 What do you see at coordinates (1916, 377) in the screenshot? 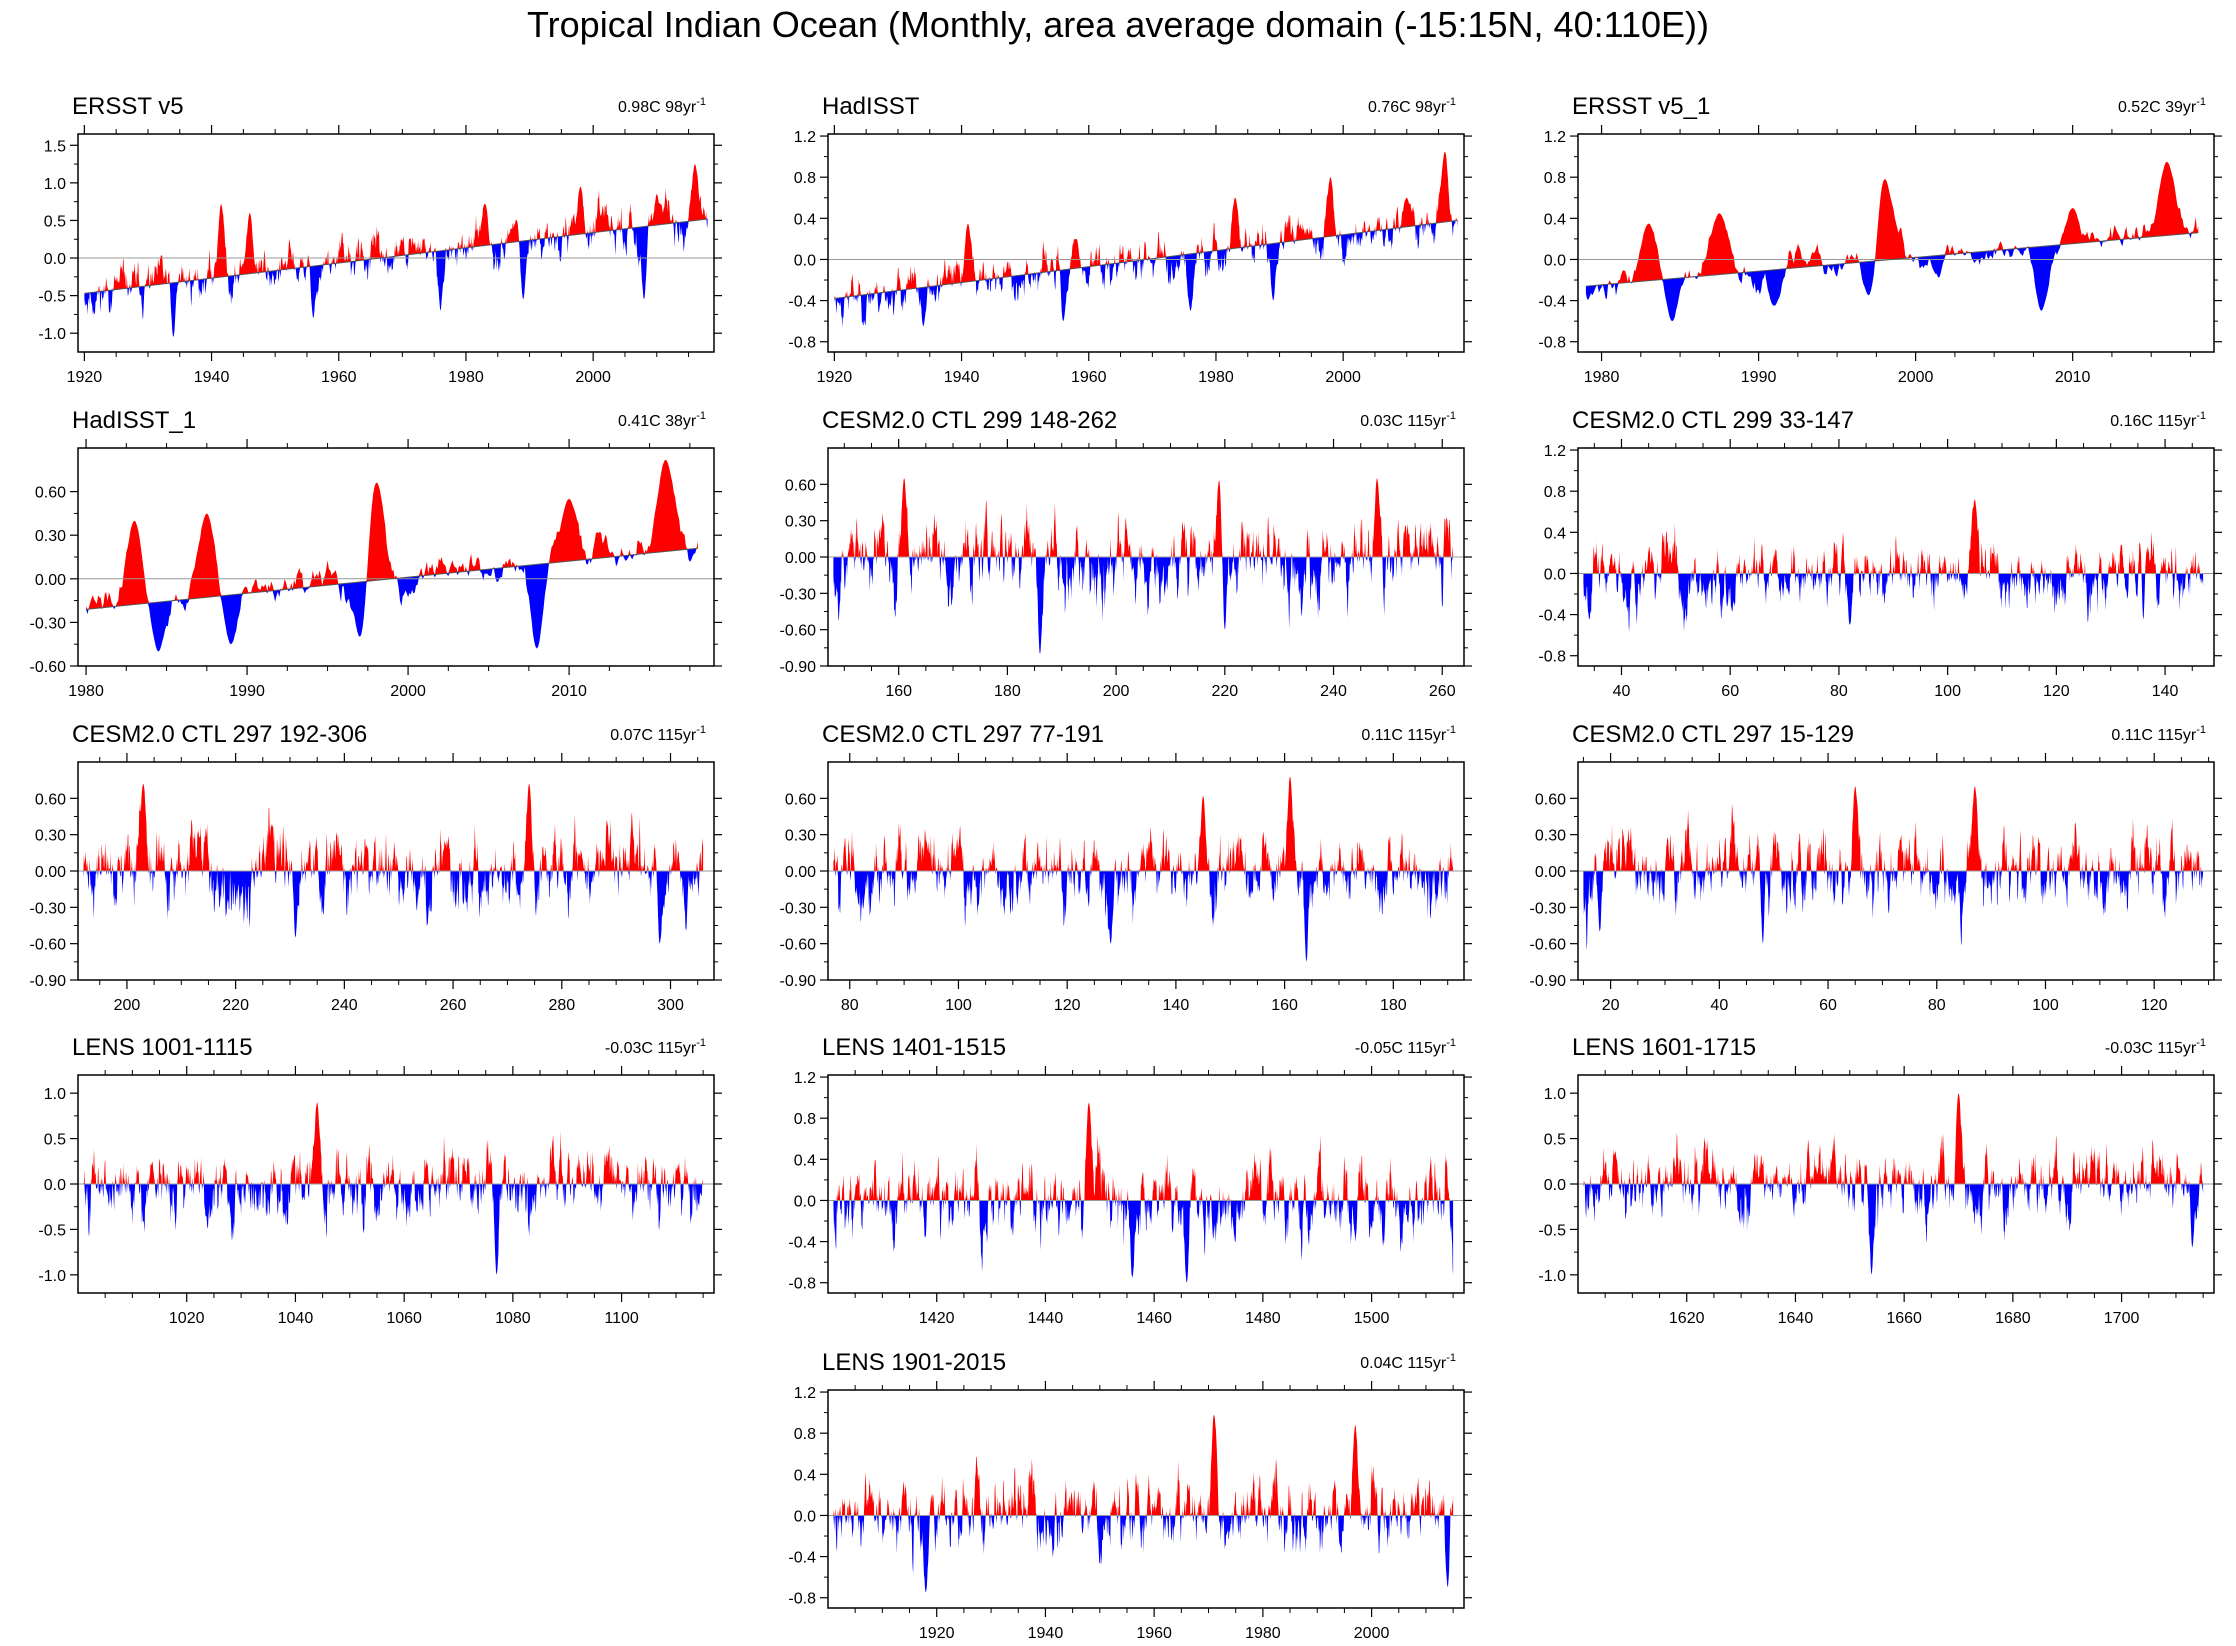
I see `x-tick-label: 2000` at bounding box center [1916, 377].